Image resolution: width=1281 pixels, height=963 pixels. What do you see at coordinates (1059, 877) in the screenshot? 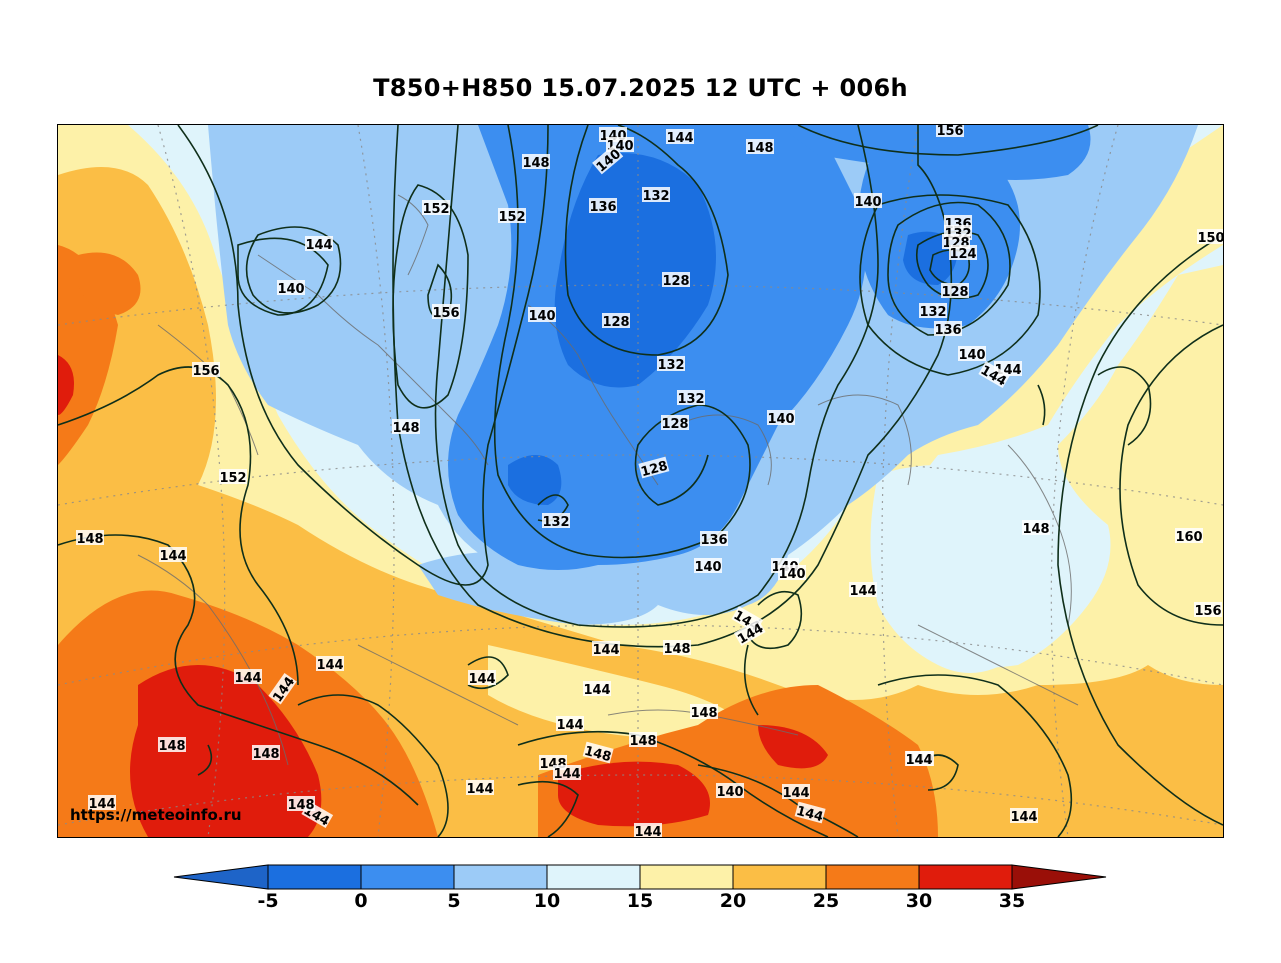
I see `colorbar-max-triangle` at bounding box center [1059, 877].